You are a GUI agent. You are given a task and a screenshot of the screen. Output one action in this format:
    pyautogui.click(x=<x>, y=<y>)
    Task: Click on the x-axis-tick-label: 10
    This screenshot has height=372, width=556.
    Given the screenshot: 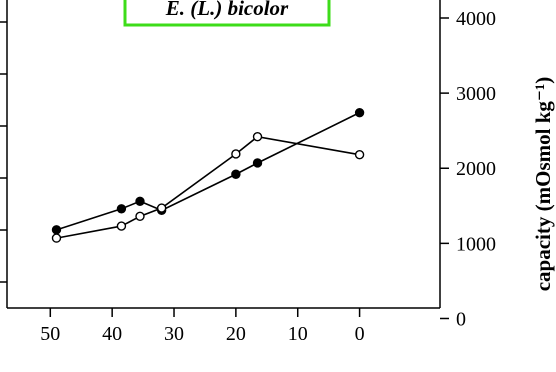 What is the action you would take?
    pyautogui.click(x=298, y=334)
    